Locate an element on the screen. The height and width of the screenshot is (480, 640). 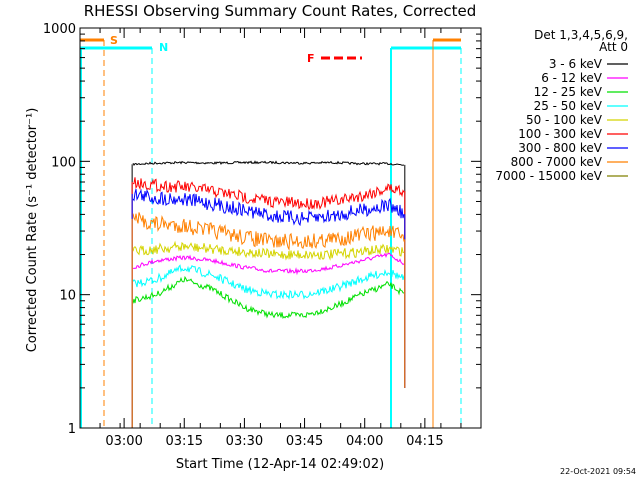
series-3-line is located at coordinates (268, 282).